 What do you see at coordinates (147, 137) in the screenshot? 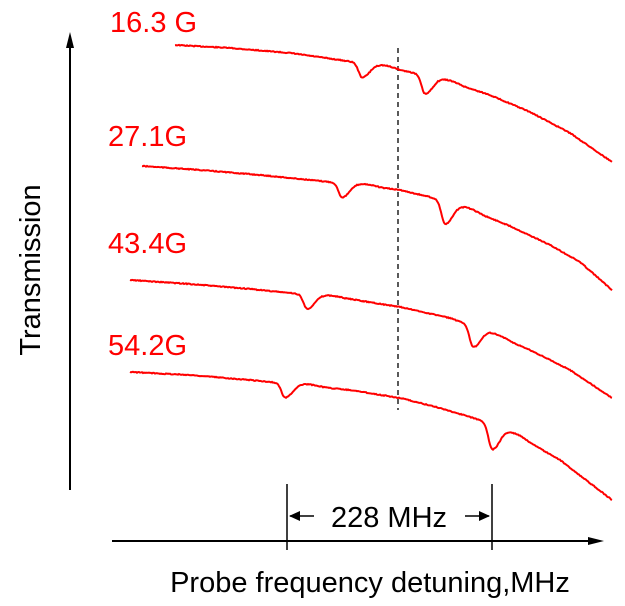
I see `curve-label-2: 27.1G` at bounding box center [147, 137].